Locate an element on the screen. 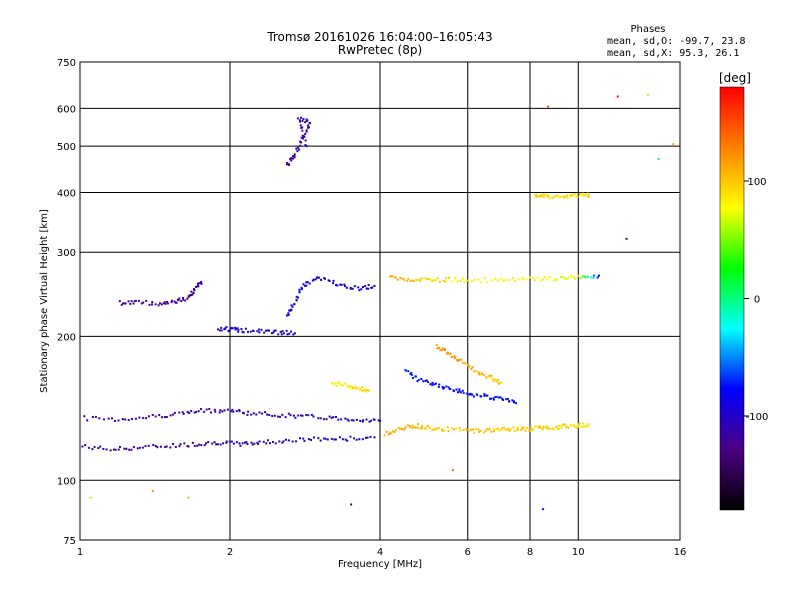 Image resolution: width=800 pixels, height=600 pixels. x-tick-label: 16 is located at coordinates (680, 552).